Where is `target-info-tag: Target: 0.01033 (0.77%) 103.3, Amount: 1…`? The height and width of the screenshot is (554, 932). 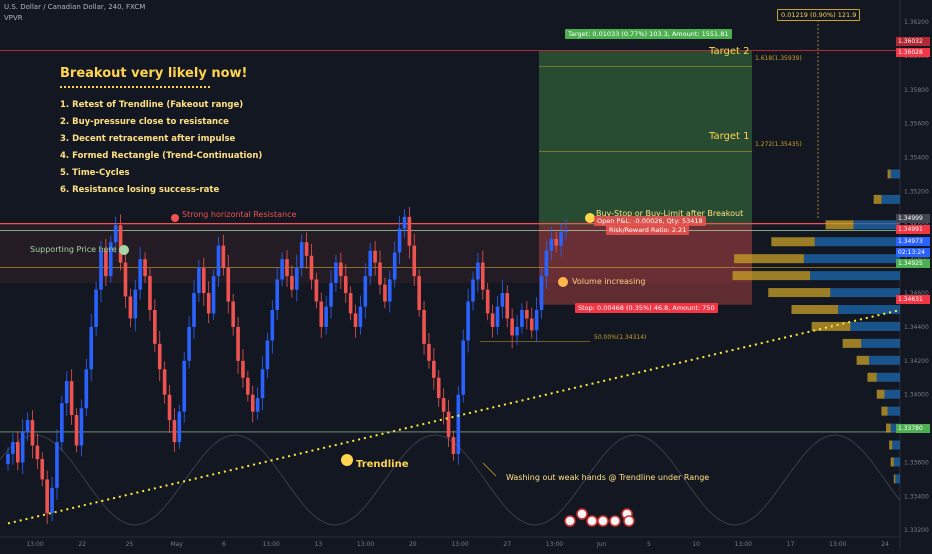 target-info-tag: Target: 0.01033 (0.77%) 103.3, Amount: 1… is located at coordinates (648, 34).